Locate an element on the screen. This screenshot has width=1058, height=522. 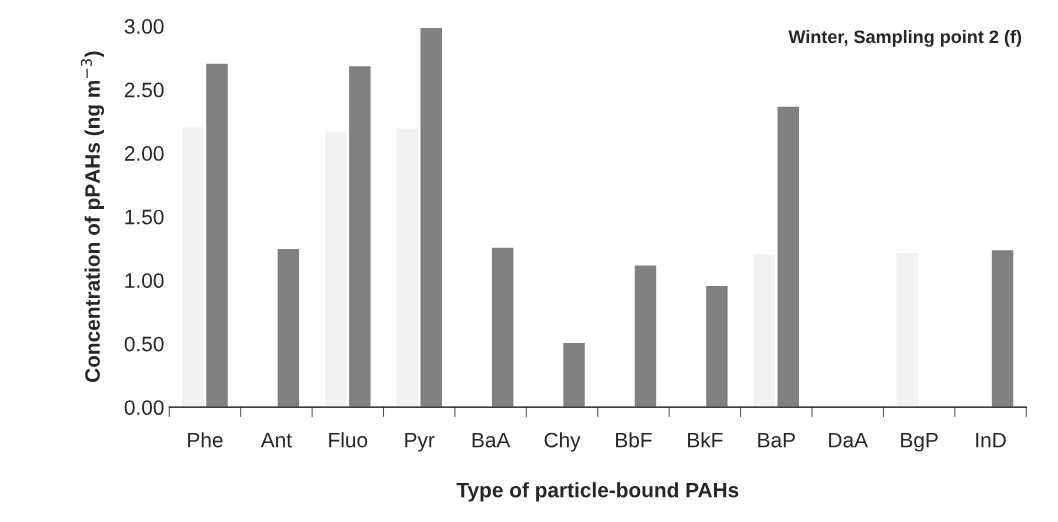
y-tick-label: 1.00 is located at coordinates (144, 280).